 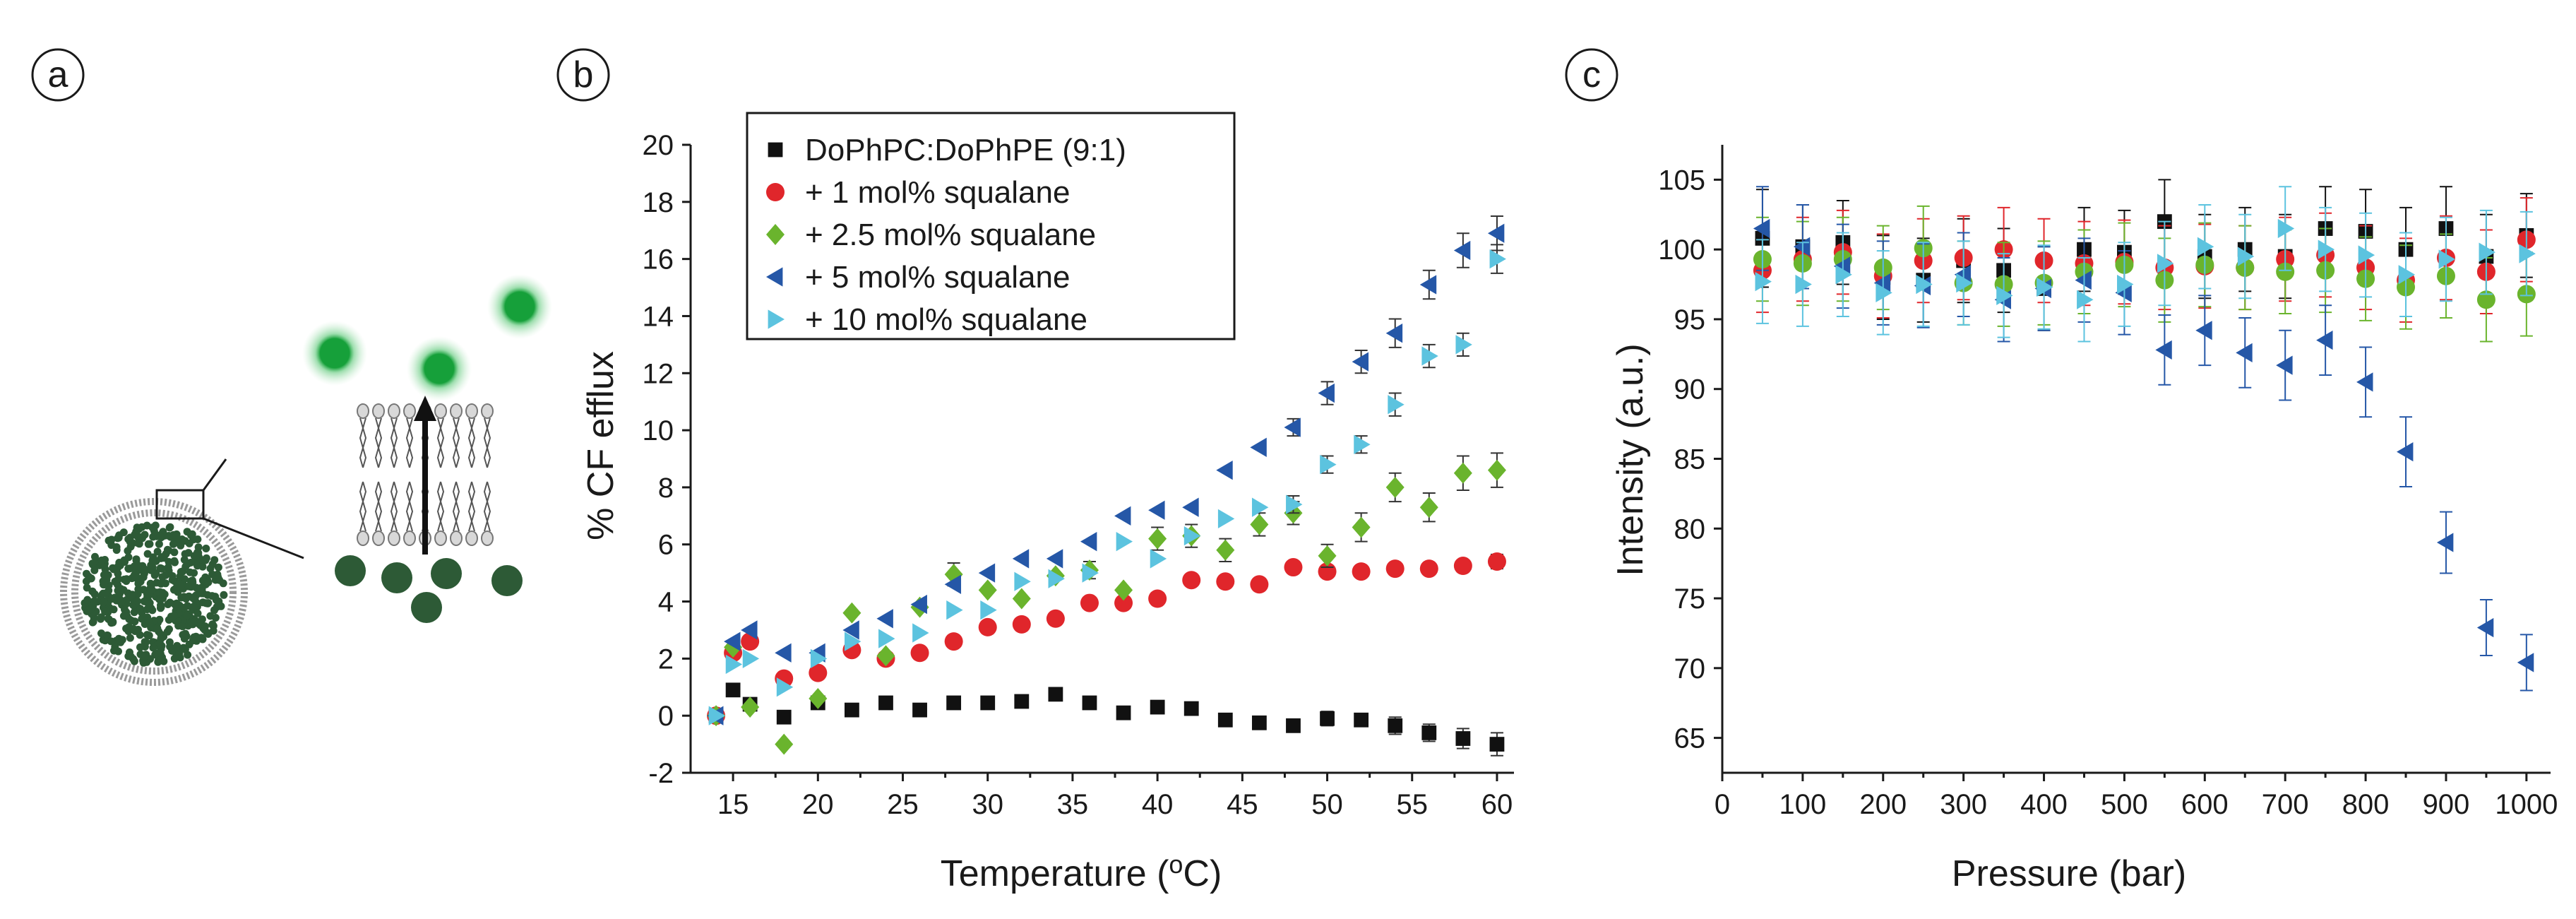 I want to click on x-tick-label: 600, so click(x=2205, y=804).